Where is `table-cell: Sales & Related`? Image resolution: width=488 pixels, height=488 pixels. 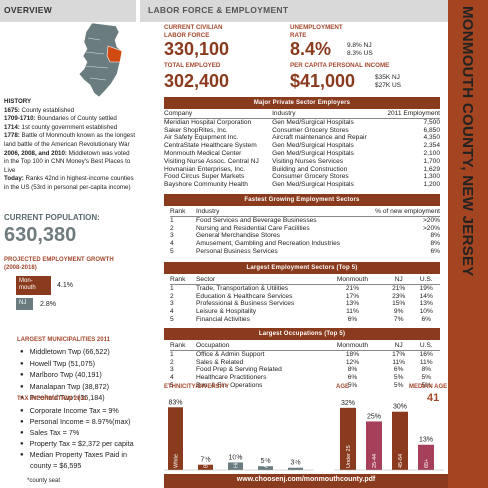
table-cell: Sales & Related is located at coordinates (220, 362).